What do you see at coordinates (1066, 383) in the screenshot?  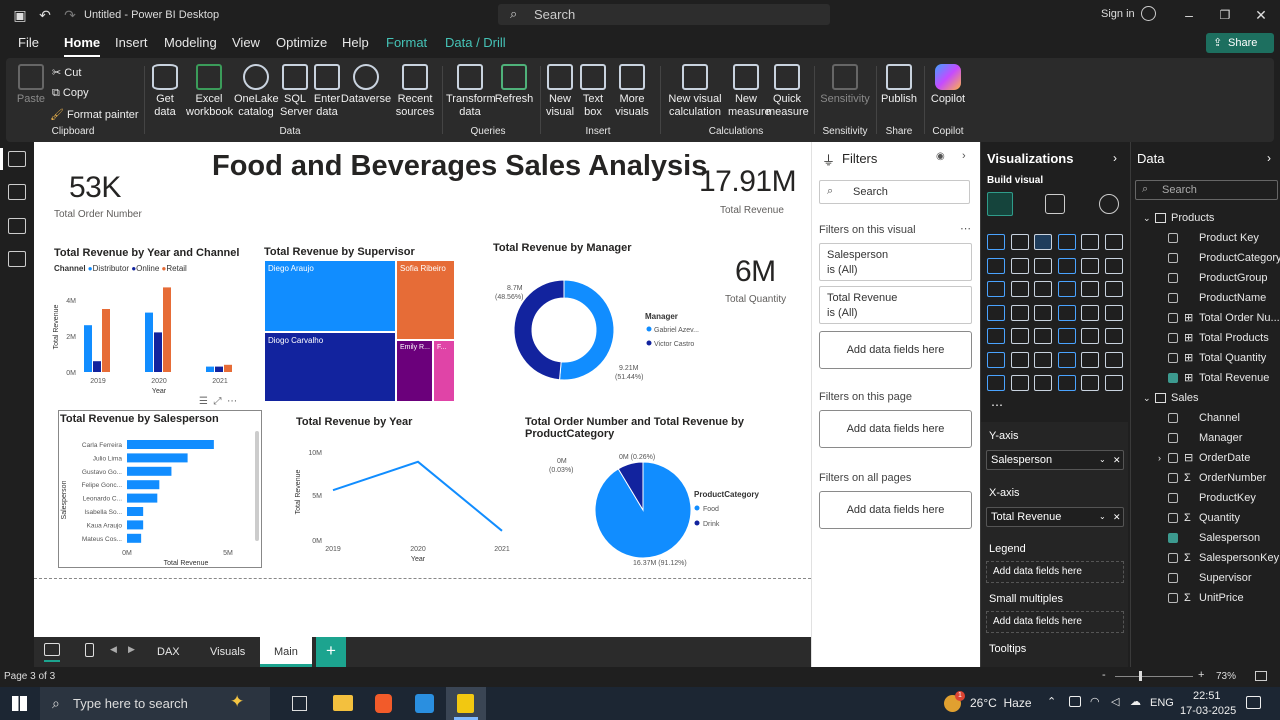 I see `shape-map-icon` at bounding box center [1066, 383].